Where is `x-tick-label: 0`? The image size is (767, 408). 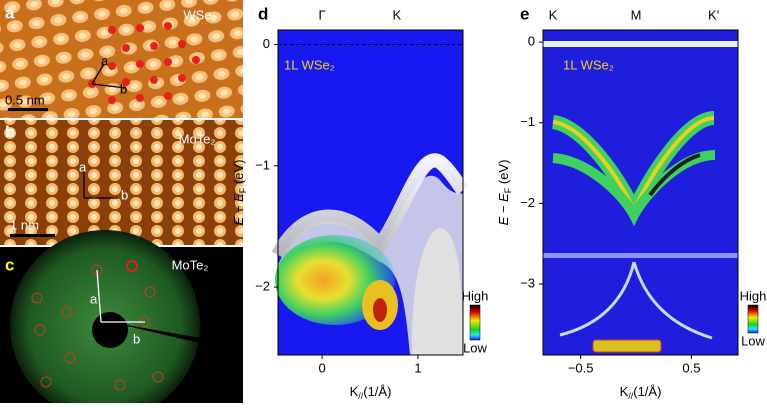
x-tick-label: 0 is located at coordinates (321, 367).